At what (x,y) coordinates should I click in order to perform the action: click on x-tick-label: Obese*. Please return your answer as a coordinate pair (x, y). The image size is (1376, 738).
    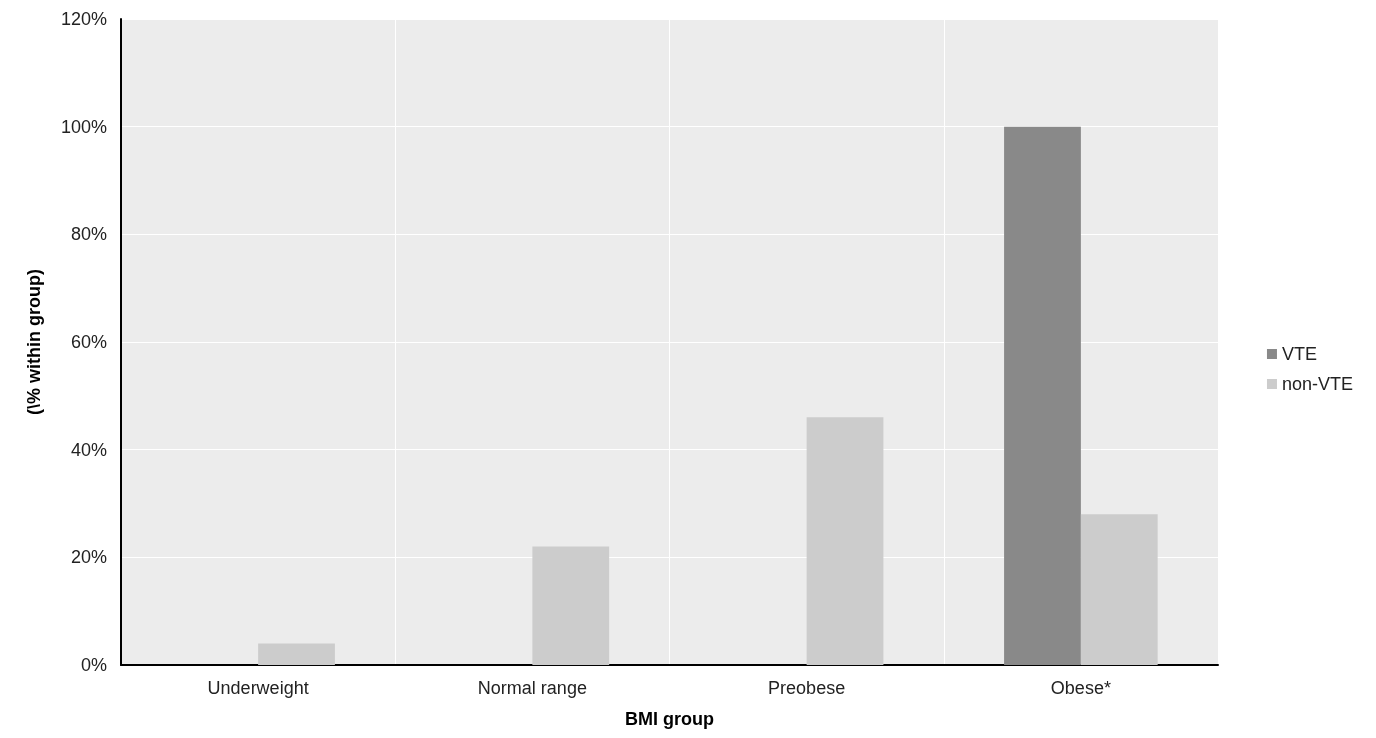
    Looking at the image, I should click on (1080, 688).